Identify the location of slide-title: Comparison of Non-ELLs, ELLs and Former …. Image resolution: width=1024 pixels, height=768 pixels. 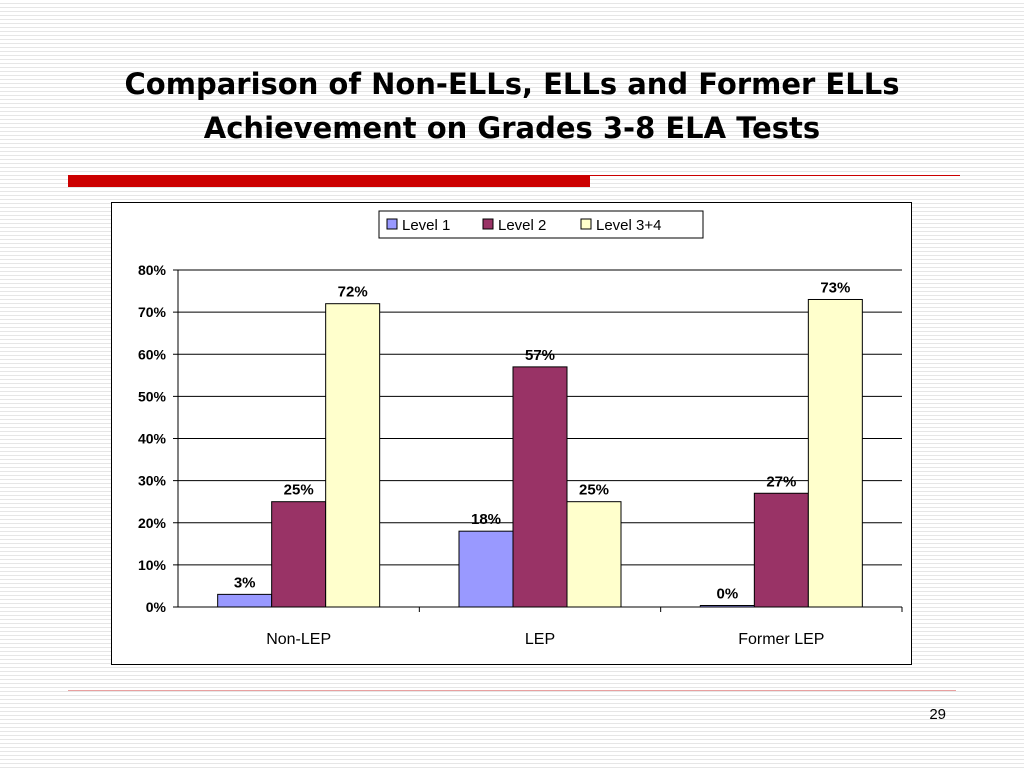
(512, 106).